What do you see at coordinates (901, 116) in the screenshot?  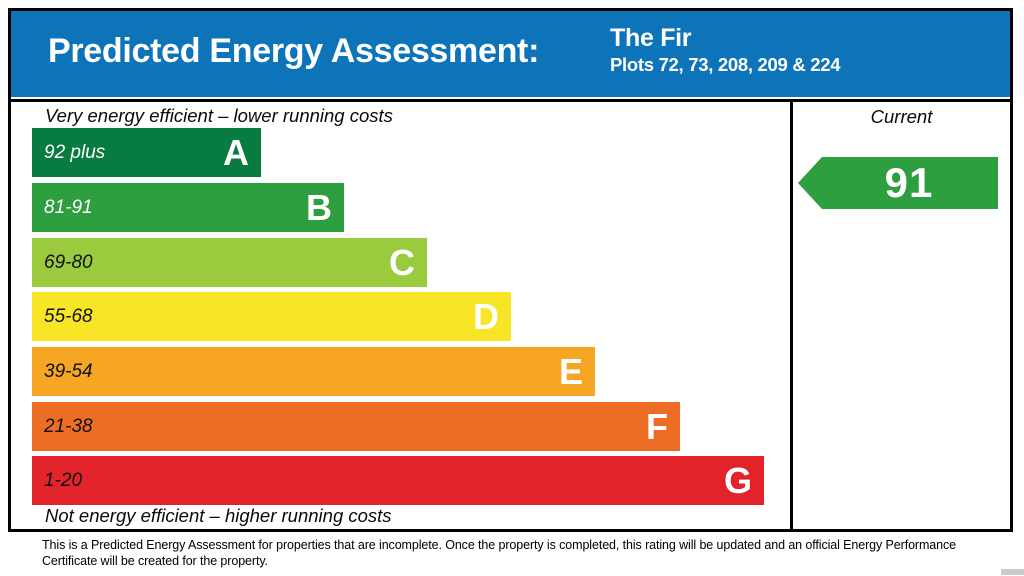 I see `current-column-header: Current` at bounding box center [901, 116].